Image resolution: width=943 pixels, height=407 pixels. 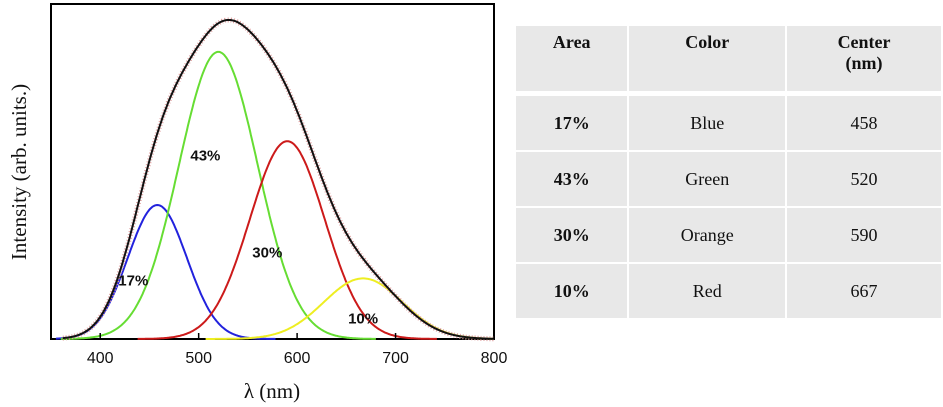 What do you see at coordinates (363, 319) in the screenshot?
I see `peak-label-10pct: 10%` at bounding box center [363, 319].